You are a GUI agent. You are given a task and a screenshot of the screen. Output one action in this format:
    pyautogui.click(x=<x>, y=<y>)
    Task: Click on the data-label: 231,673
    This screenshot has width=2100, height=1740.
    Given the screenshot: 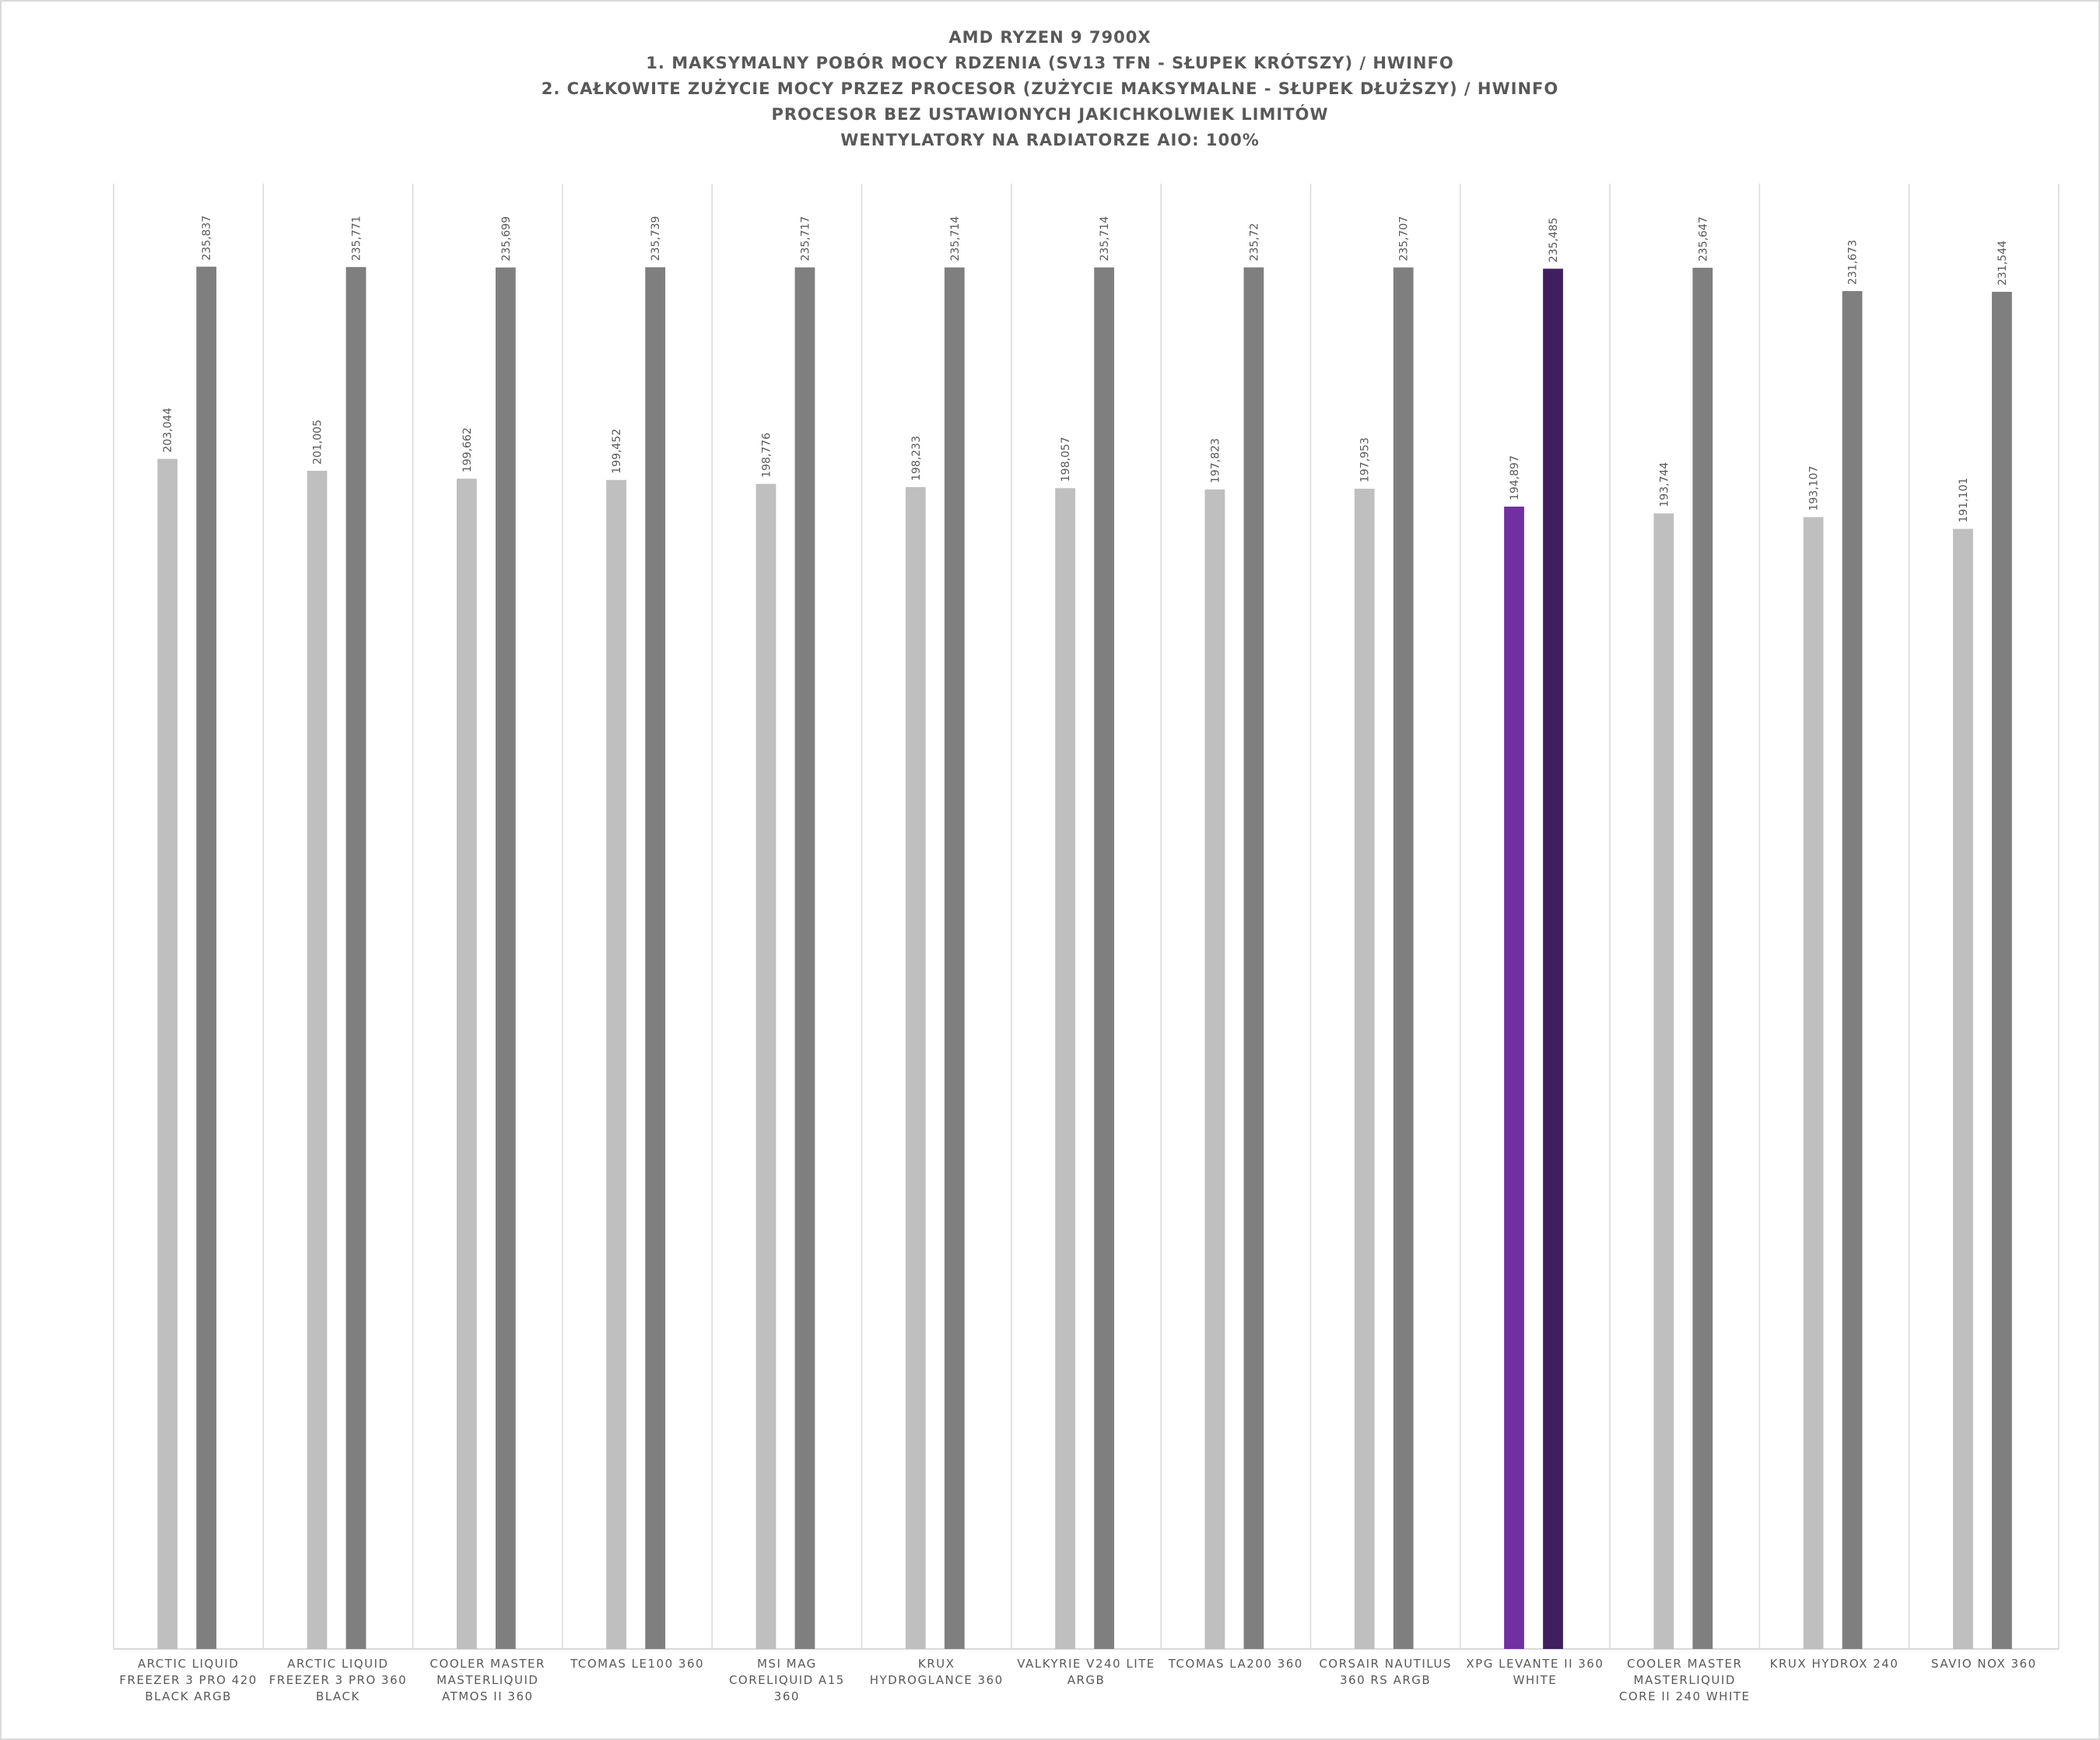 What is the action you would take?
    pyautogui.click(x=1853, y=262)
    